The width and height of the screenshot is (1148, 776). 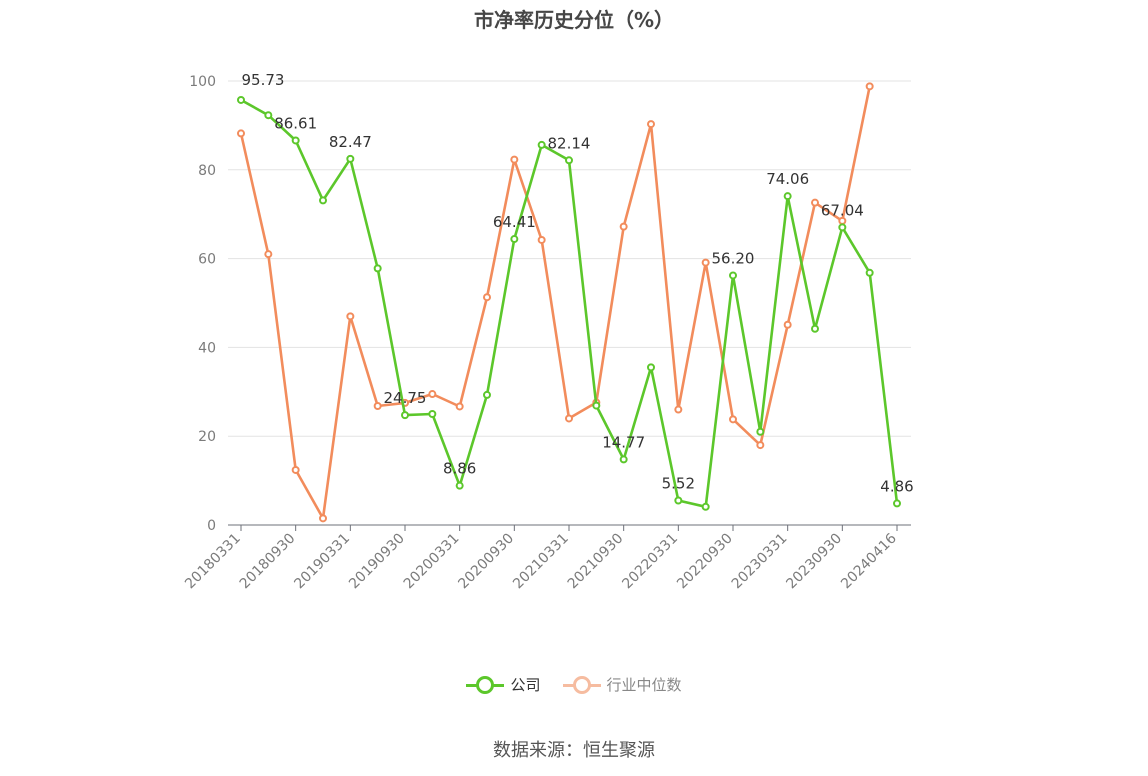 I want to click on x-tick-label-6: 20190930, so click(x=377, y=562).